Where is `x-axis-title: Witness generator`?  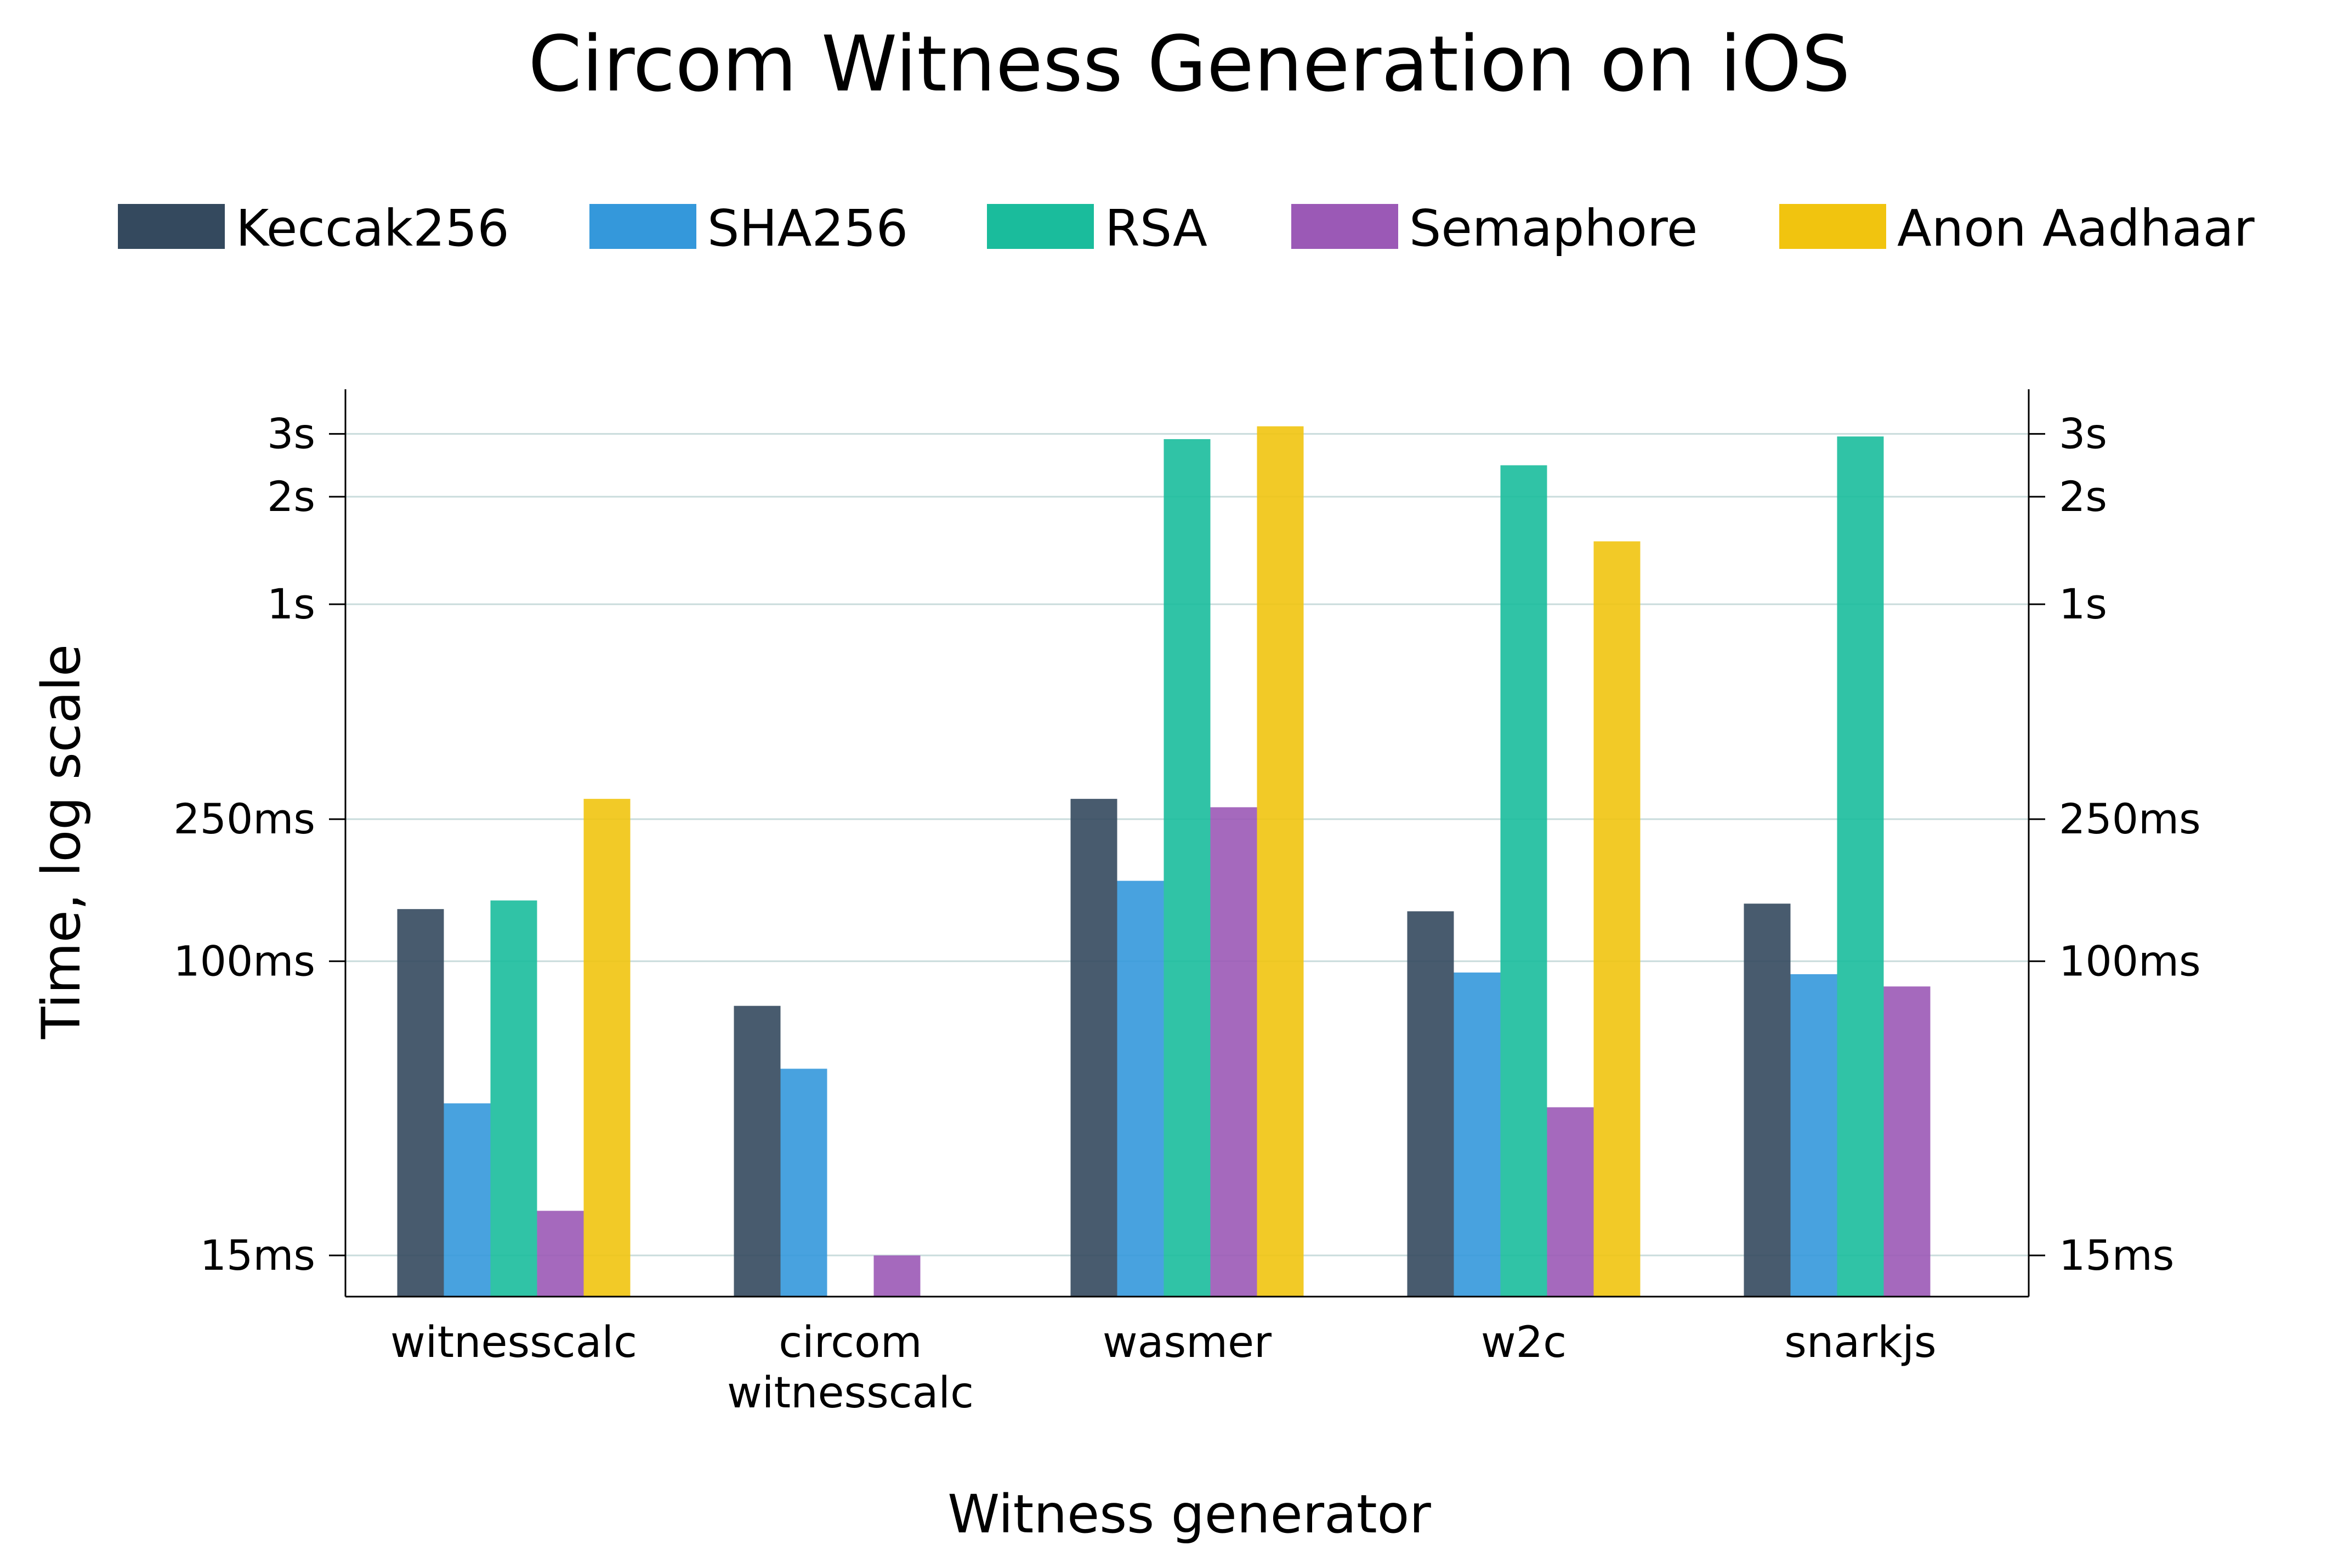 x-axis-title: Witness generator is located at coordinates (1189, 1515).